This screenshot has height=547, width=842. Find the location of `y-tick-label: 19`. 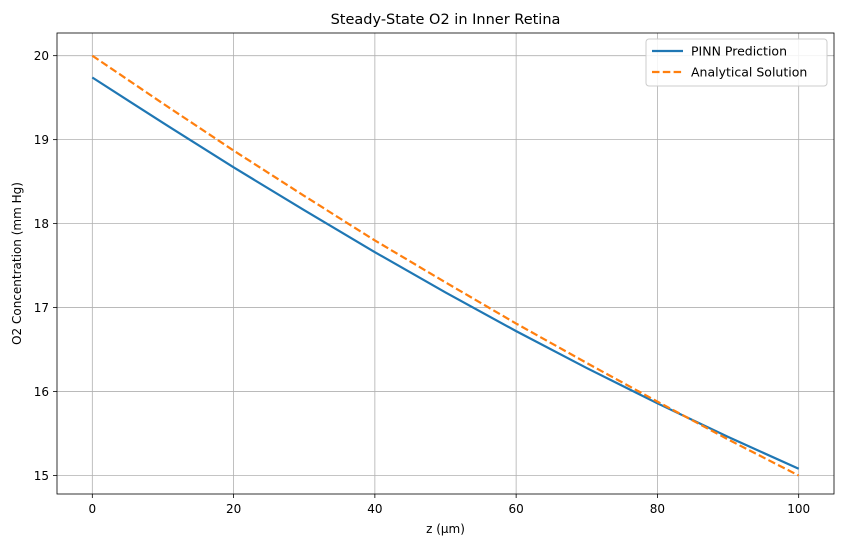

y-tick-label: 19 is located at coordinates (41, 140).